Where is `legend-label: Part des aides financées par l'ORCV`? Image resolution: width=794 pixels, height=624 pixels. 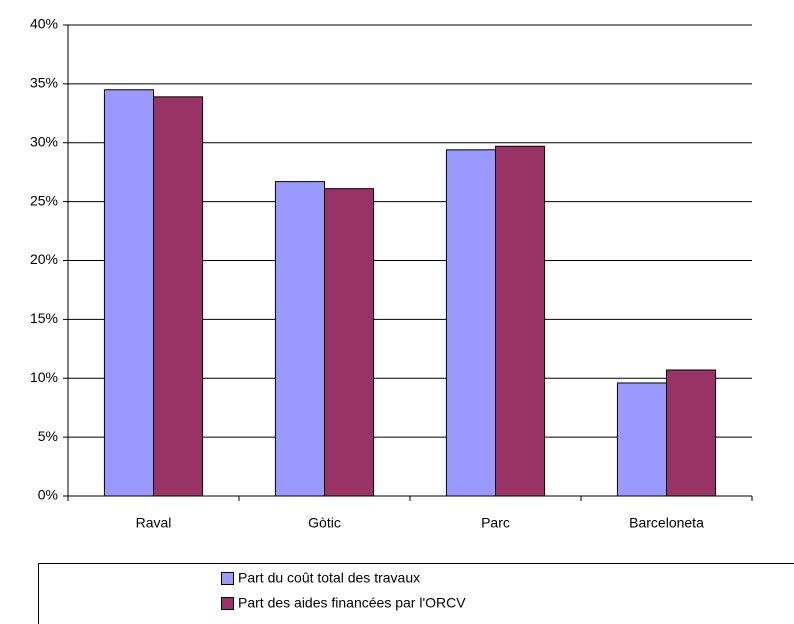
legend-label: Part des aides financées par l'ORCV is located at coordinates (352, 603).